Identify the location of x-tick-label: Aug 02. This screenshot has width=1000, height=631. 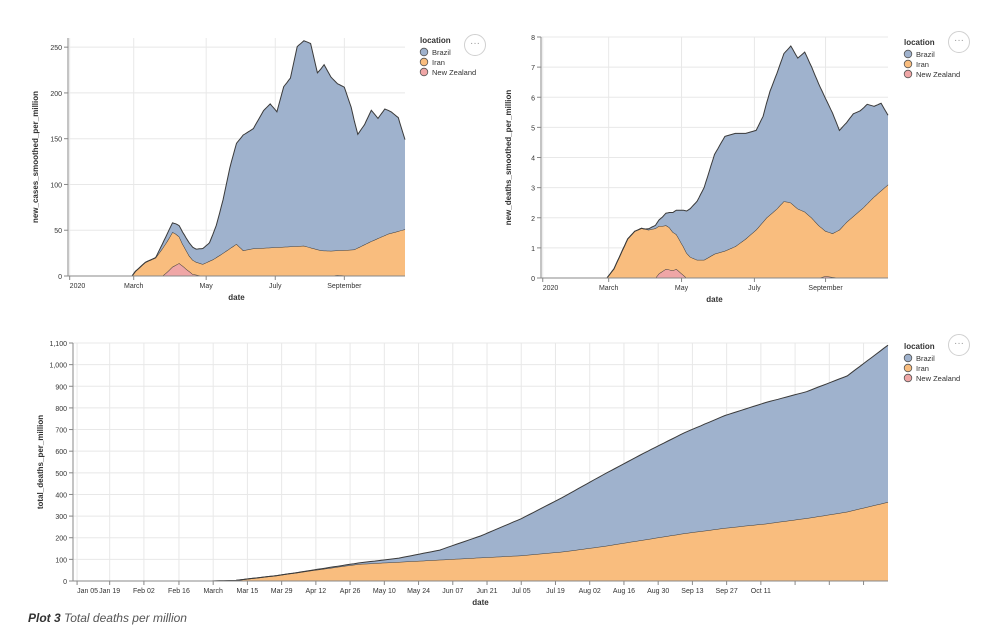
(590, 591).